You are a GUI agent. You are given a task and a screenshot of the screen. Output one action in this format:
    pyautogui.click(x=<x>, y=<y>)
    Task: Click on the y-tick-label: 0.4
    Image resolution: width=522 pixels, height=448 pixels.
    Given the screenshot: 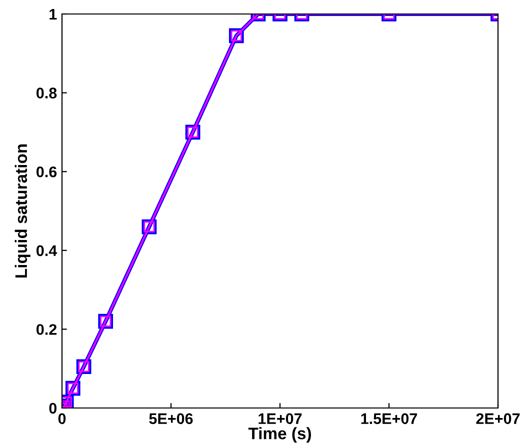 What is the action you would take?
    pyautogui.click(x=47, y=250)
    